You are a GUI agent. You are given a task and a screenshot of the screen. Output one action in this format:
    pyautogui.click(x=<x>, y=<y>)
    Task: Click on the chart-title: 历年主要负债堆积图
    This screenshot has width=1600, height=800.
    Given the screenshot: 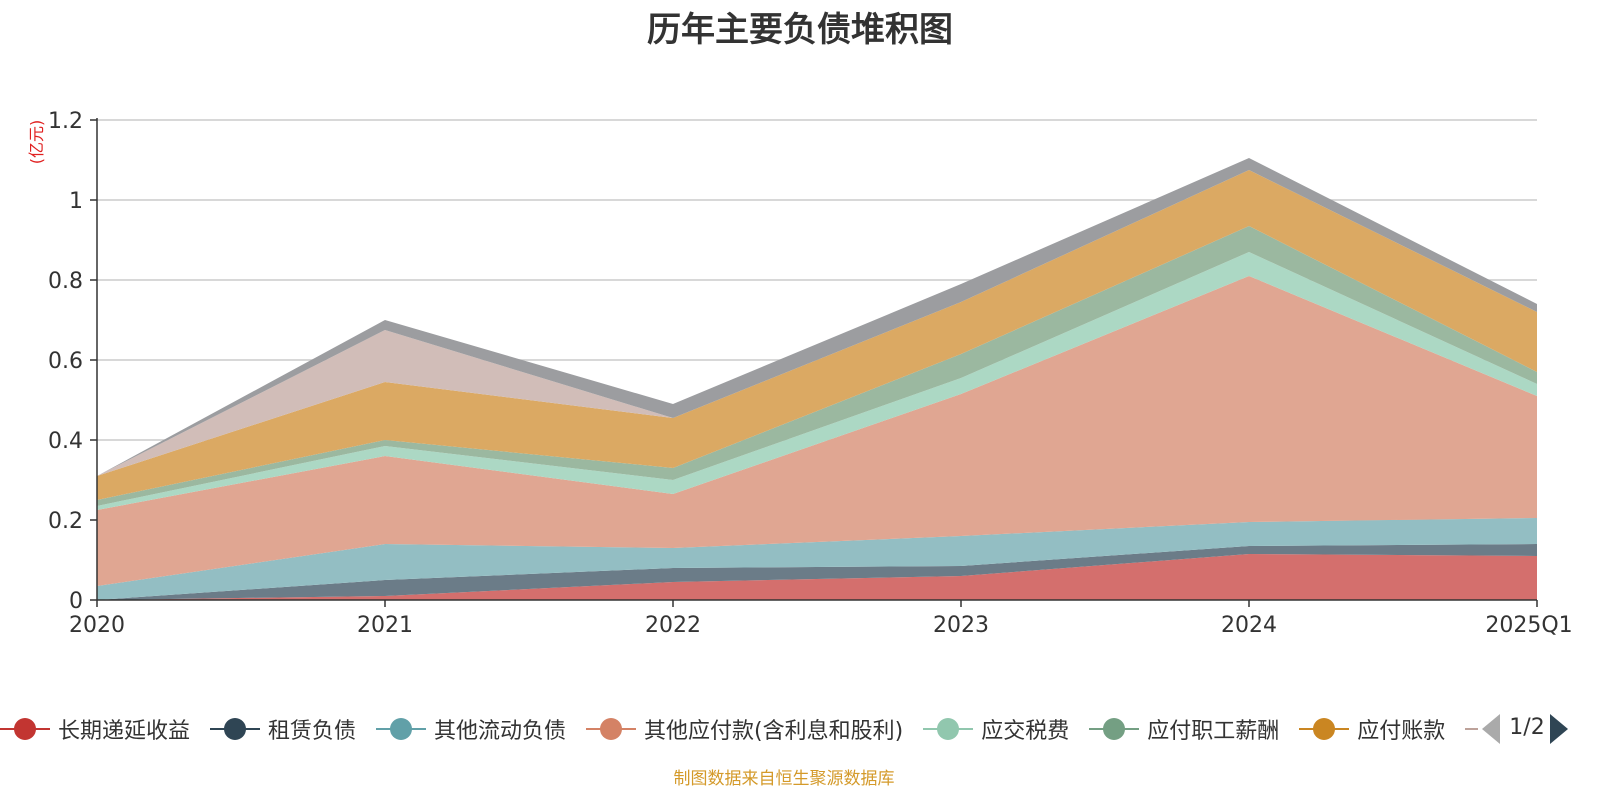 What is the action you would take?
    pyautogui.click(x=800, y=30)
    